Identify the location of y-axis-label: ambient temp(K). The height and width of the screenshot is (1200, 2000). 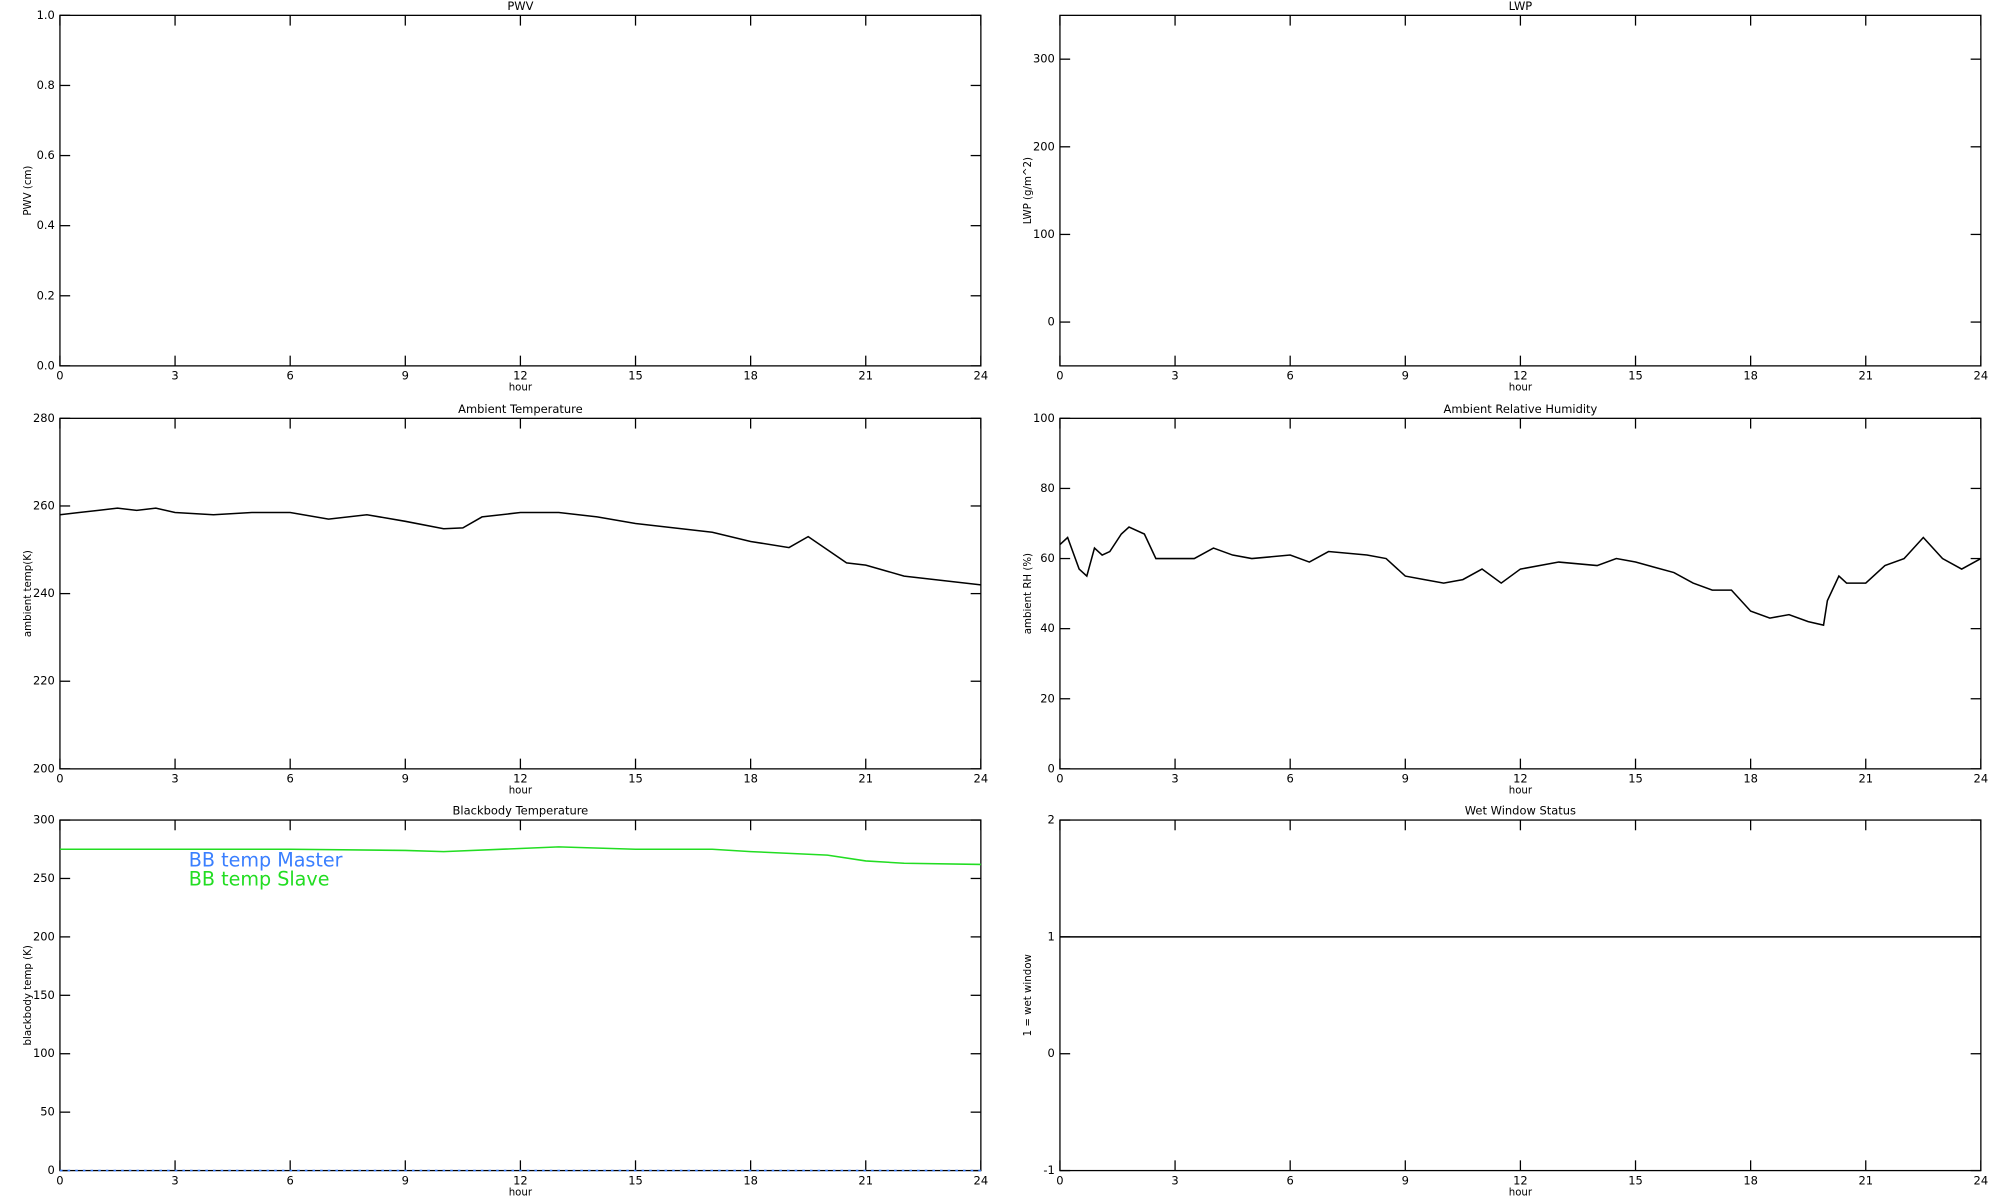
(28, 593).